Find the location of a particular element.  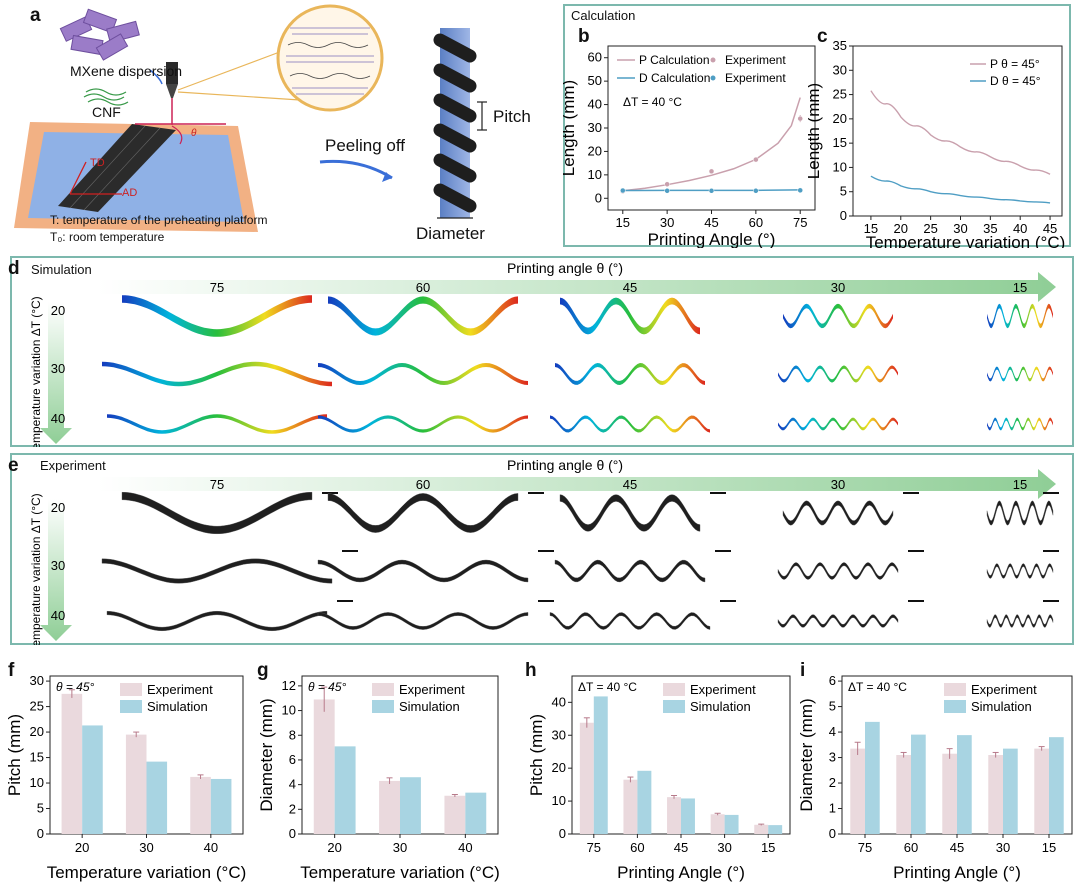

x-tick-label: 15 is located at coordinates (768, 847).